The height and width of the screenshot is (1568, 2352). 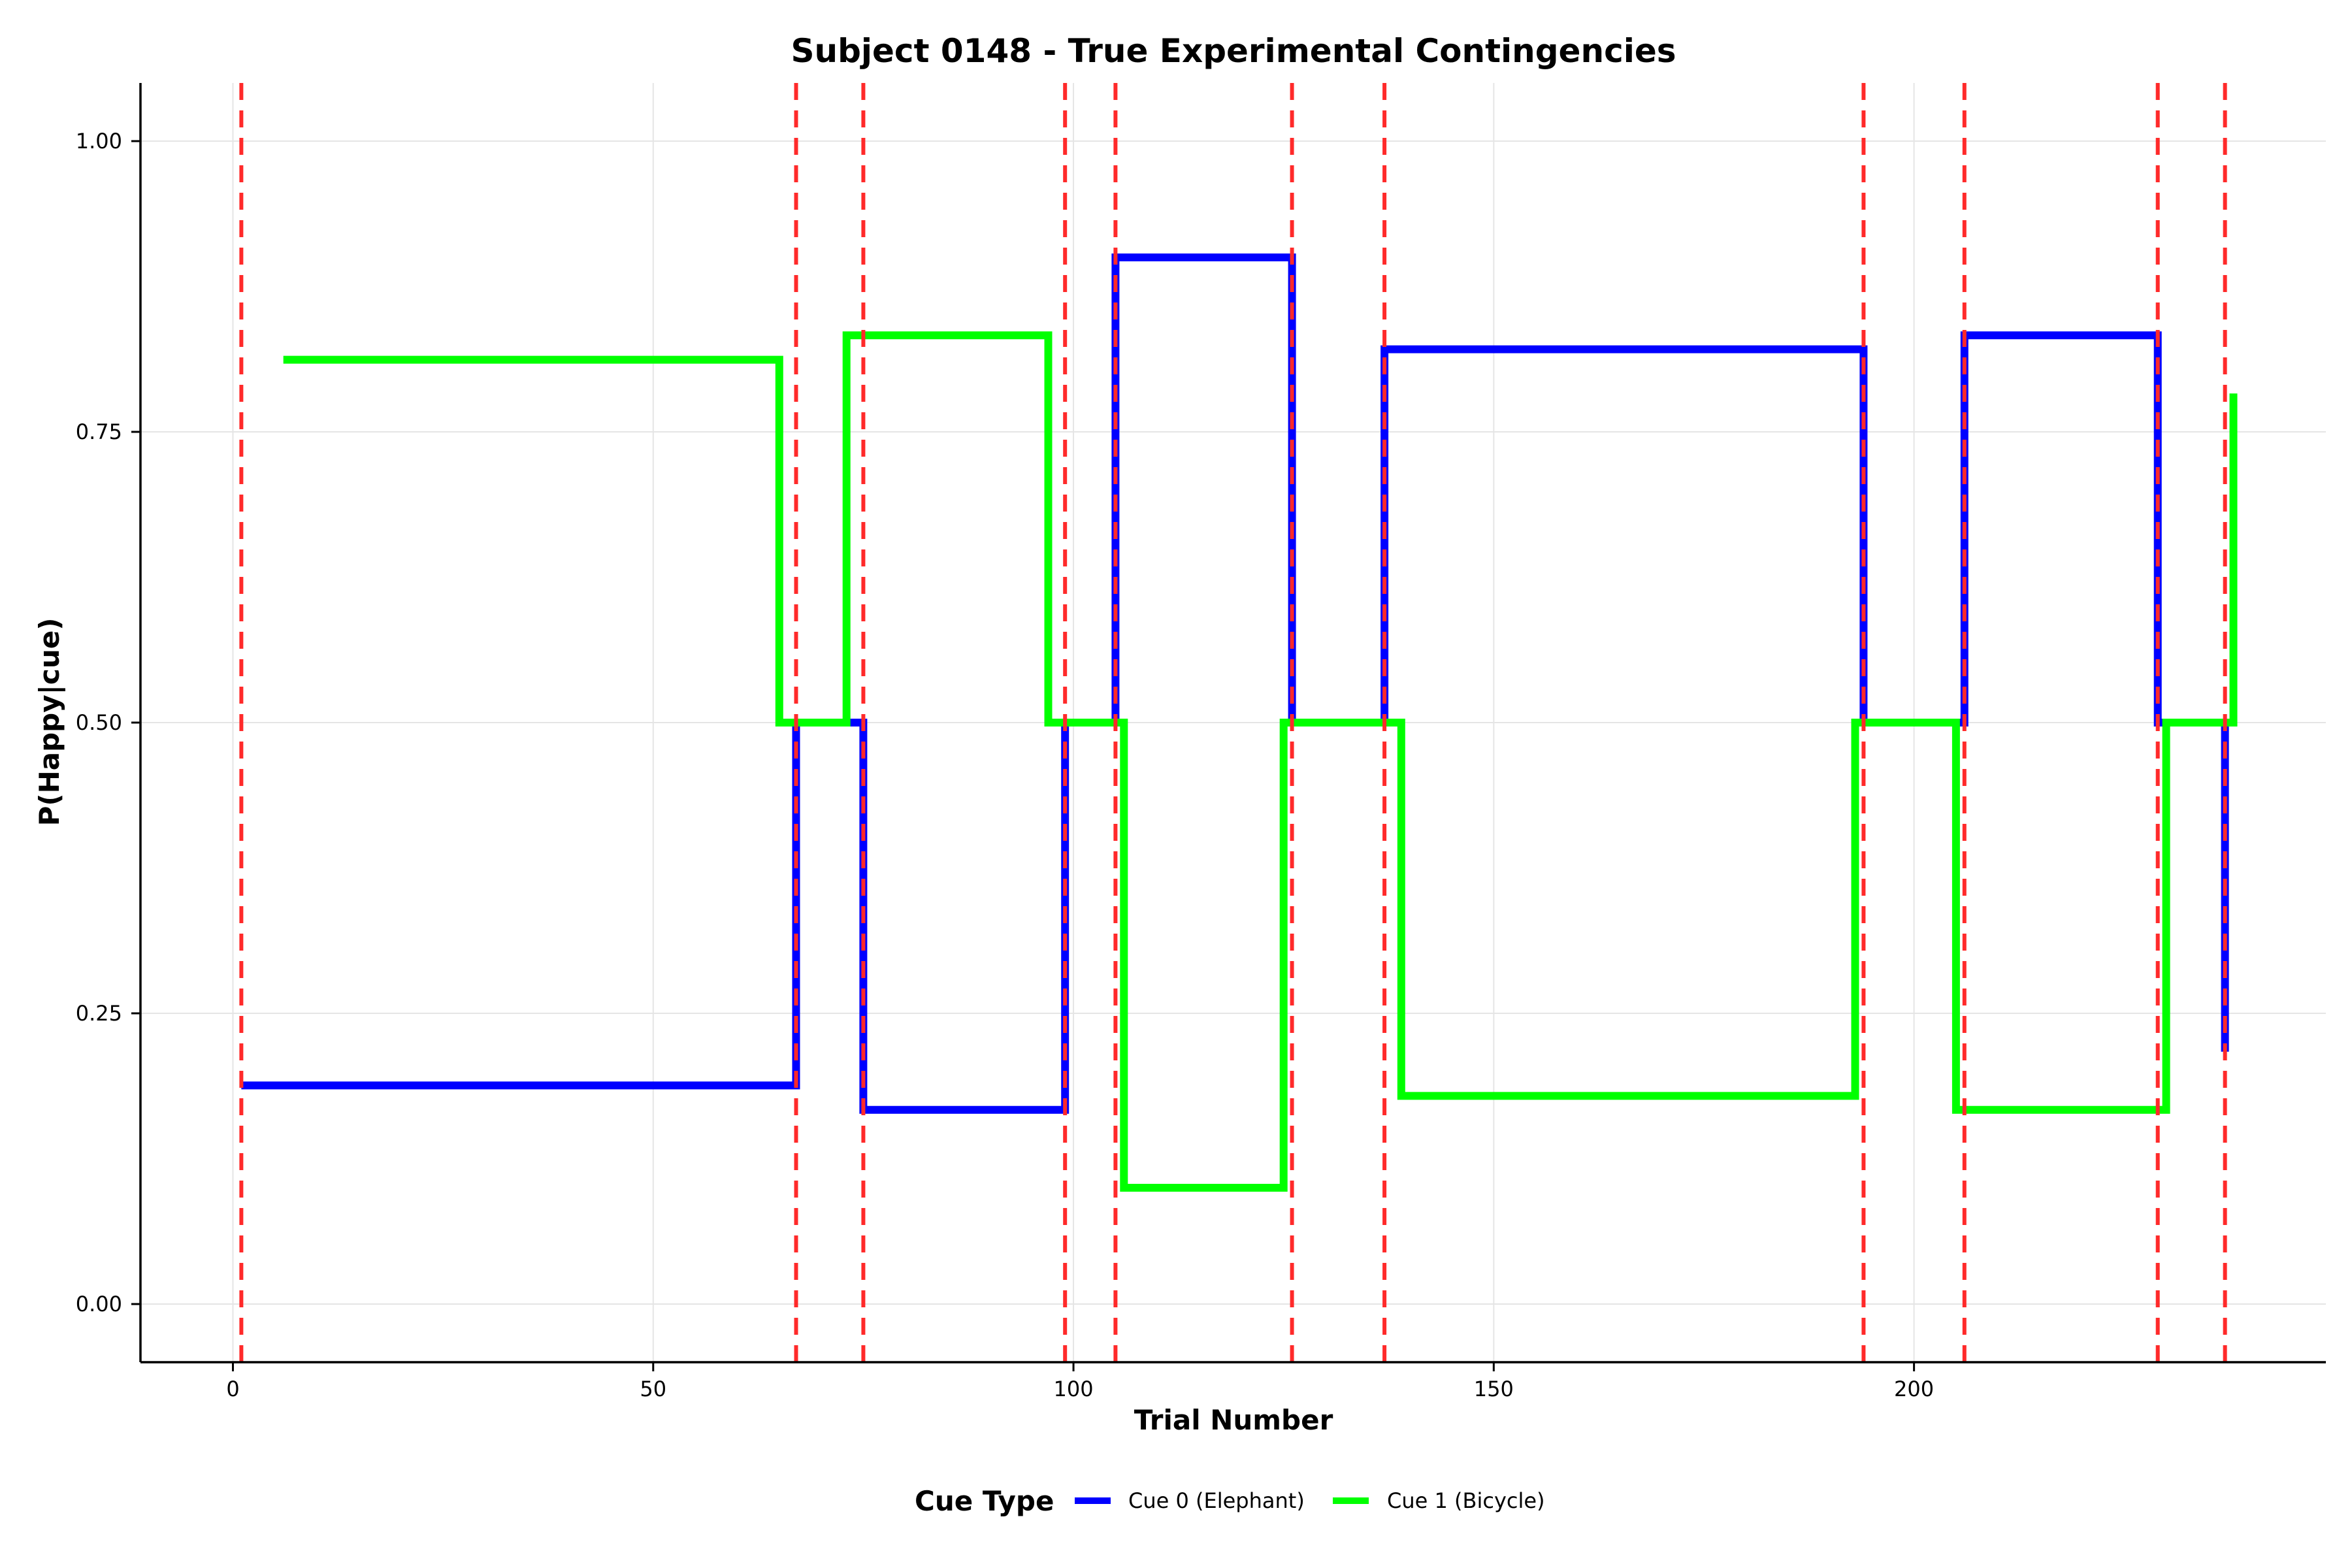 I want to click on x-tick-label: 100, so click(x=1074, y=1389).